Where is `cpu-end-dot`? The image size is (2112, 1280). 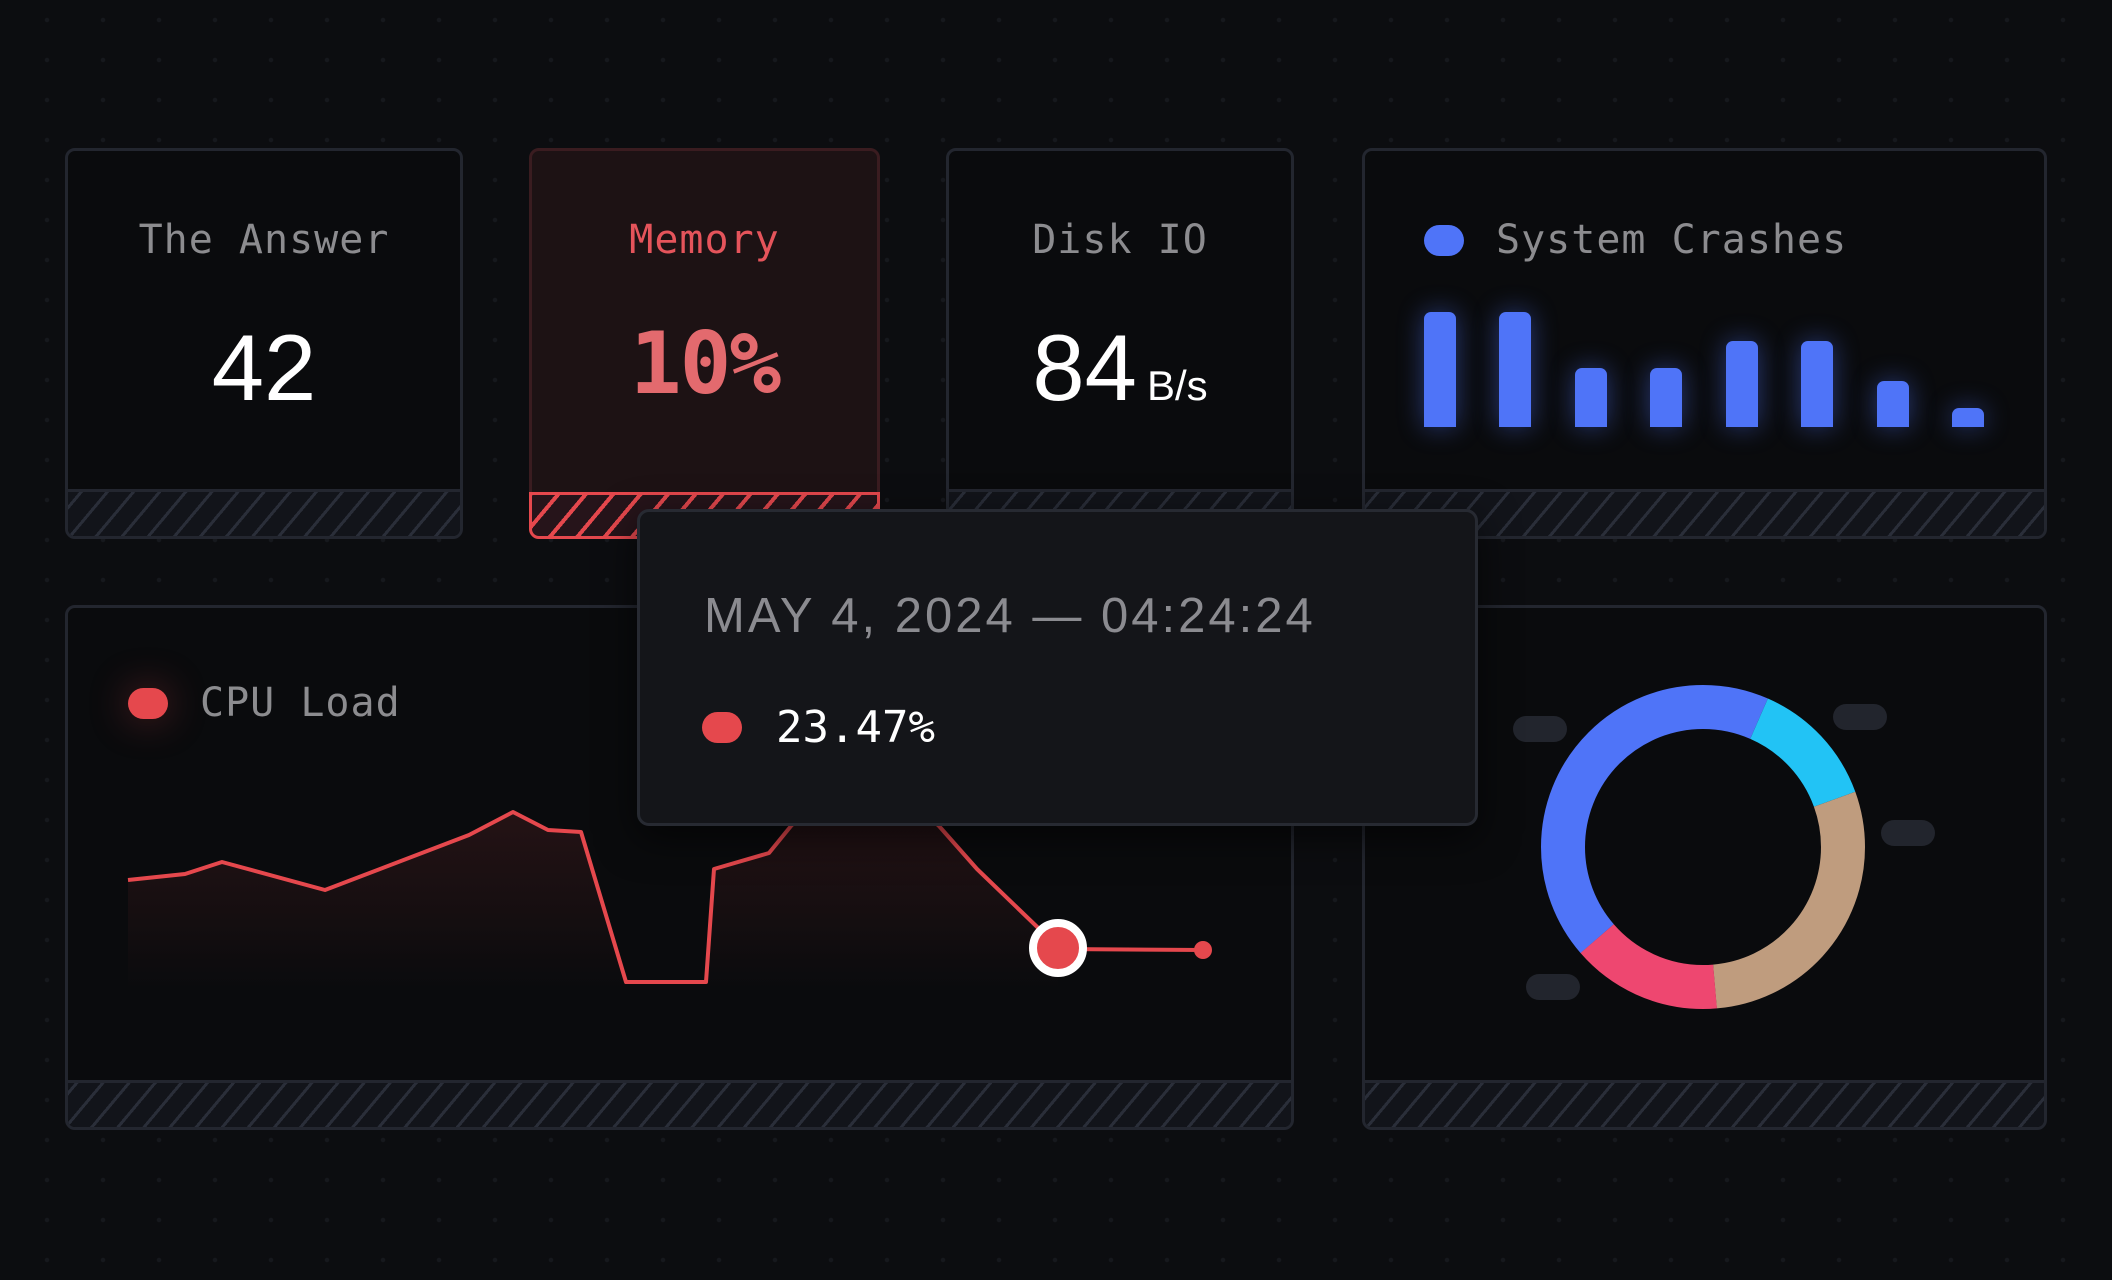 cpu-end-dot is located at coordinates (1203, 950).